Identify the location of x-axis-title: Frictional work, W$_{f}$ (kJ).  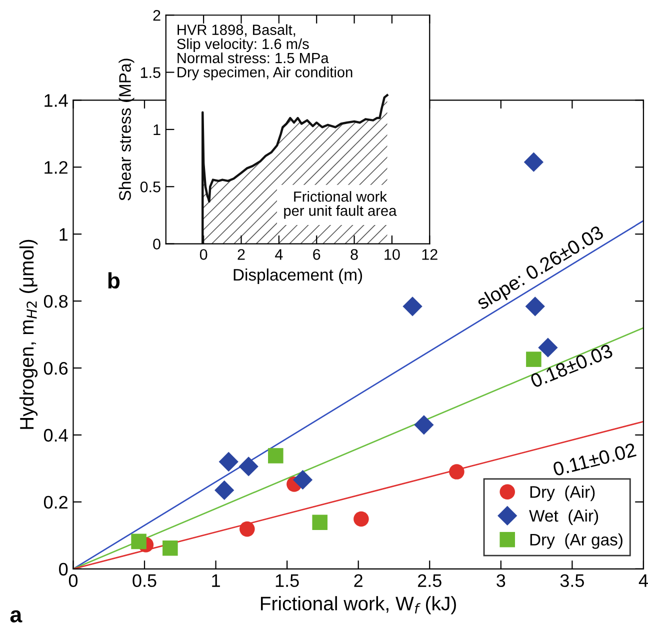
(358, 605).